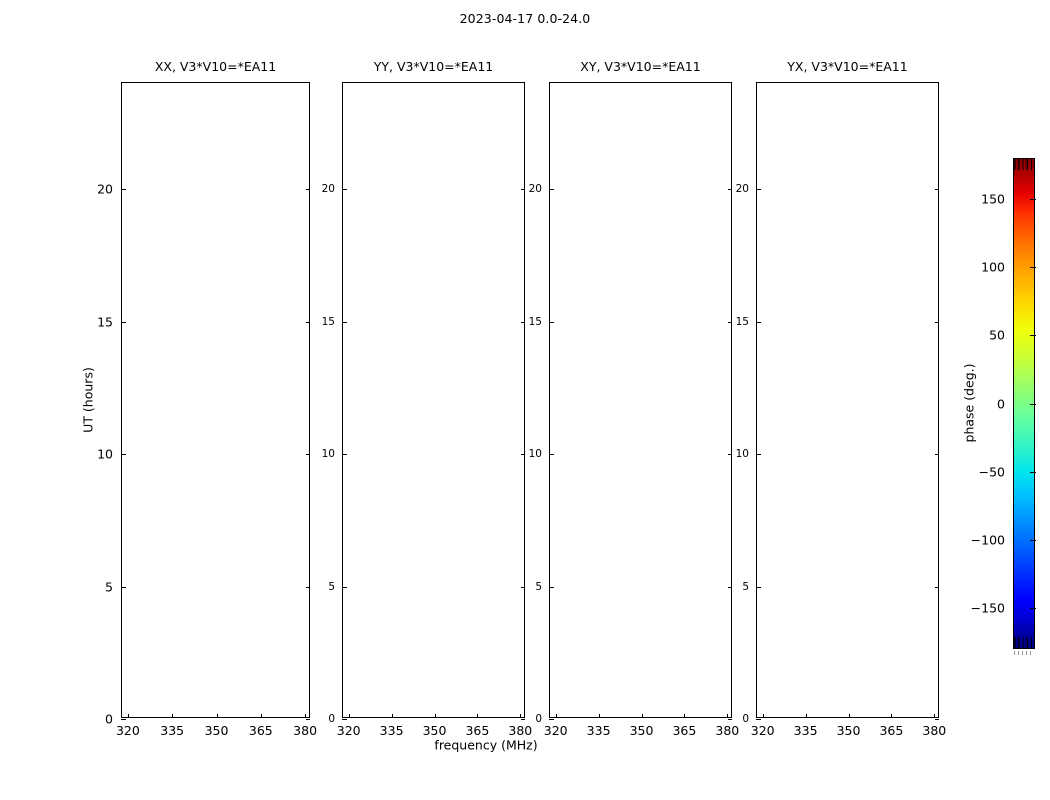 This screenshot has height=800, width=1050. Describe the element at coordinates (525, 18) in the screenshot. I see `figure-suptitle: 2023-04-17 0.0-24.0` at that location.